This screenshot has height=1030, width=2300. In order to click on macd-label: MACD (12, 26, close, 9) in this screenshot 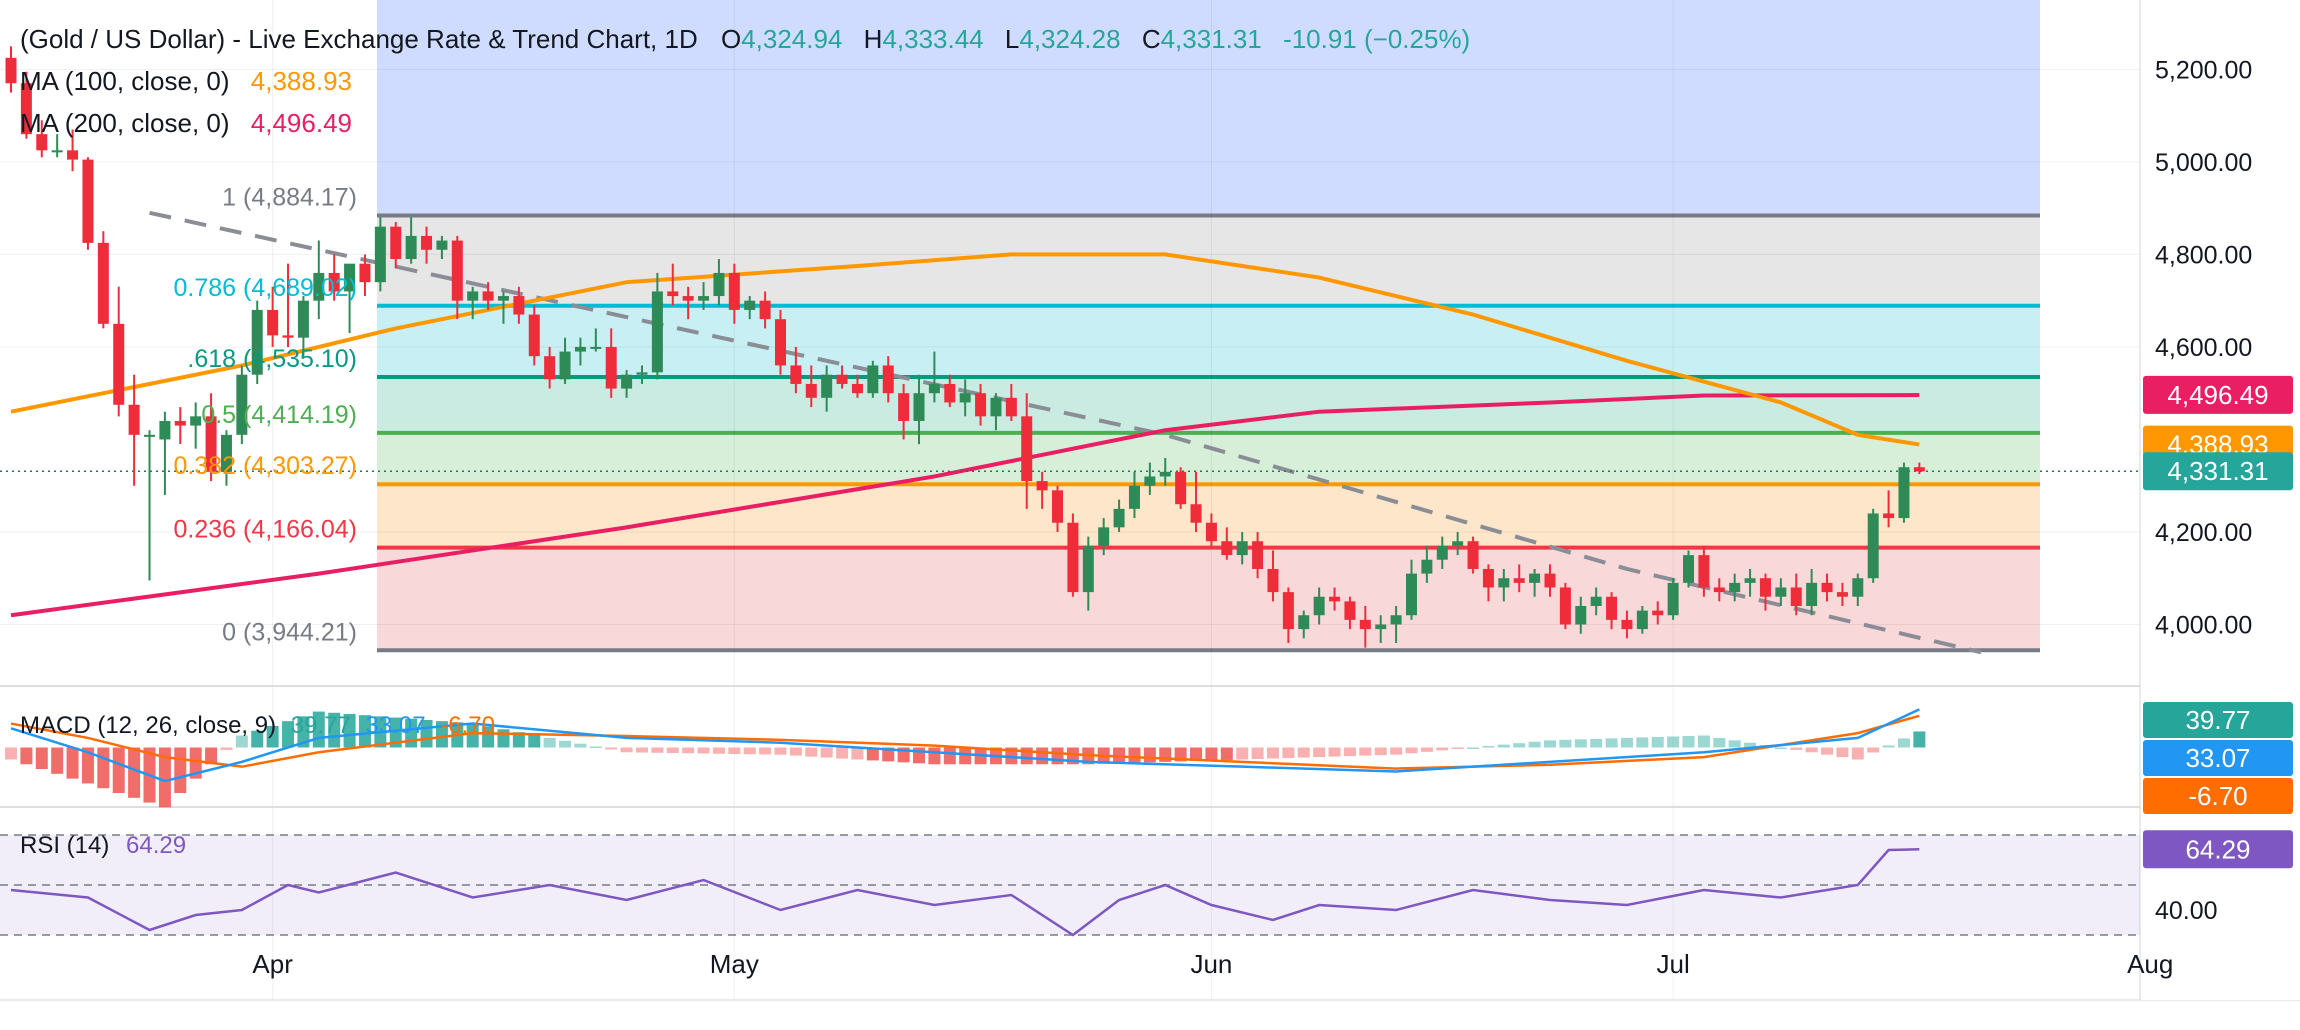, I will do `click(148, 725)`.